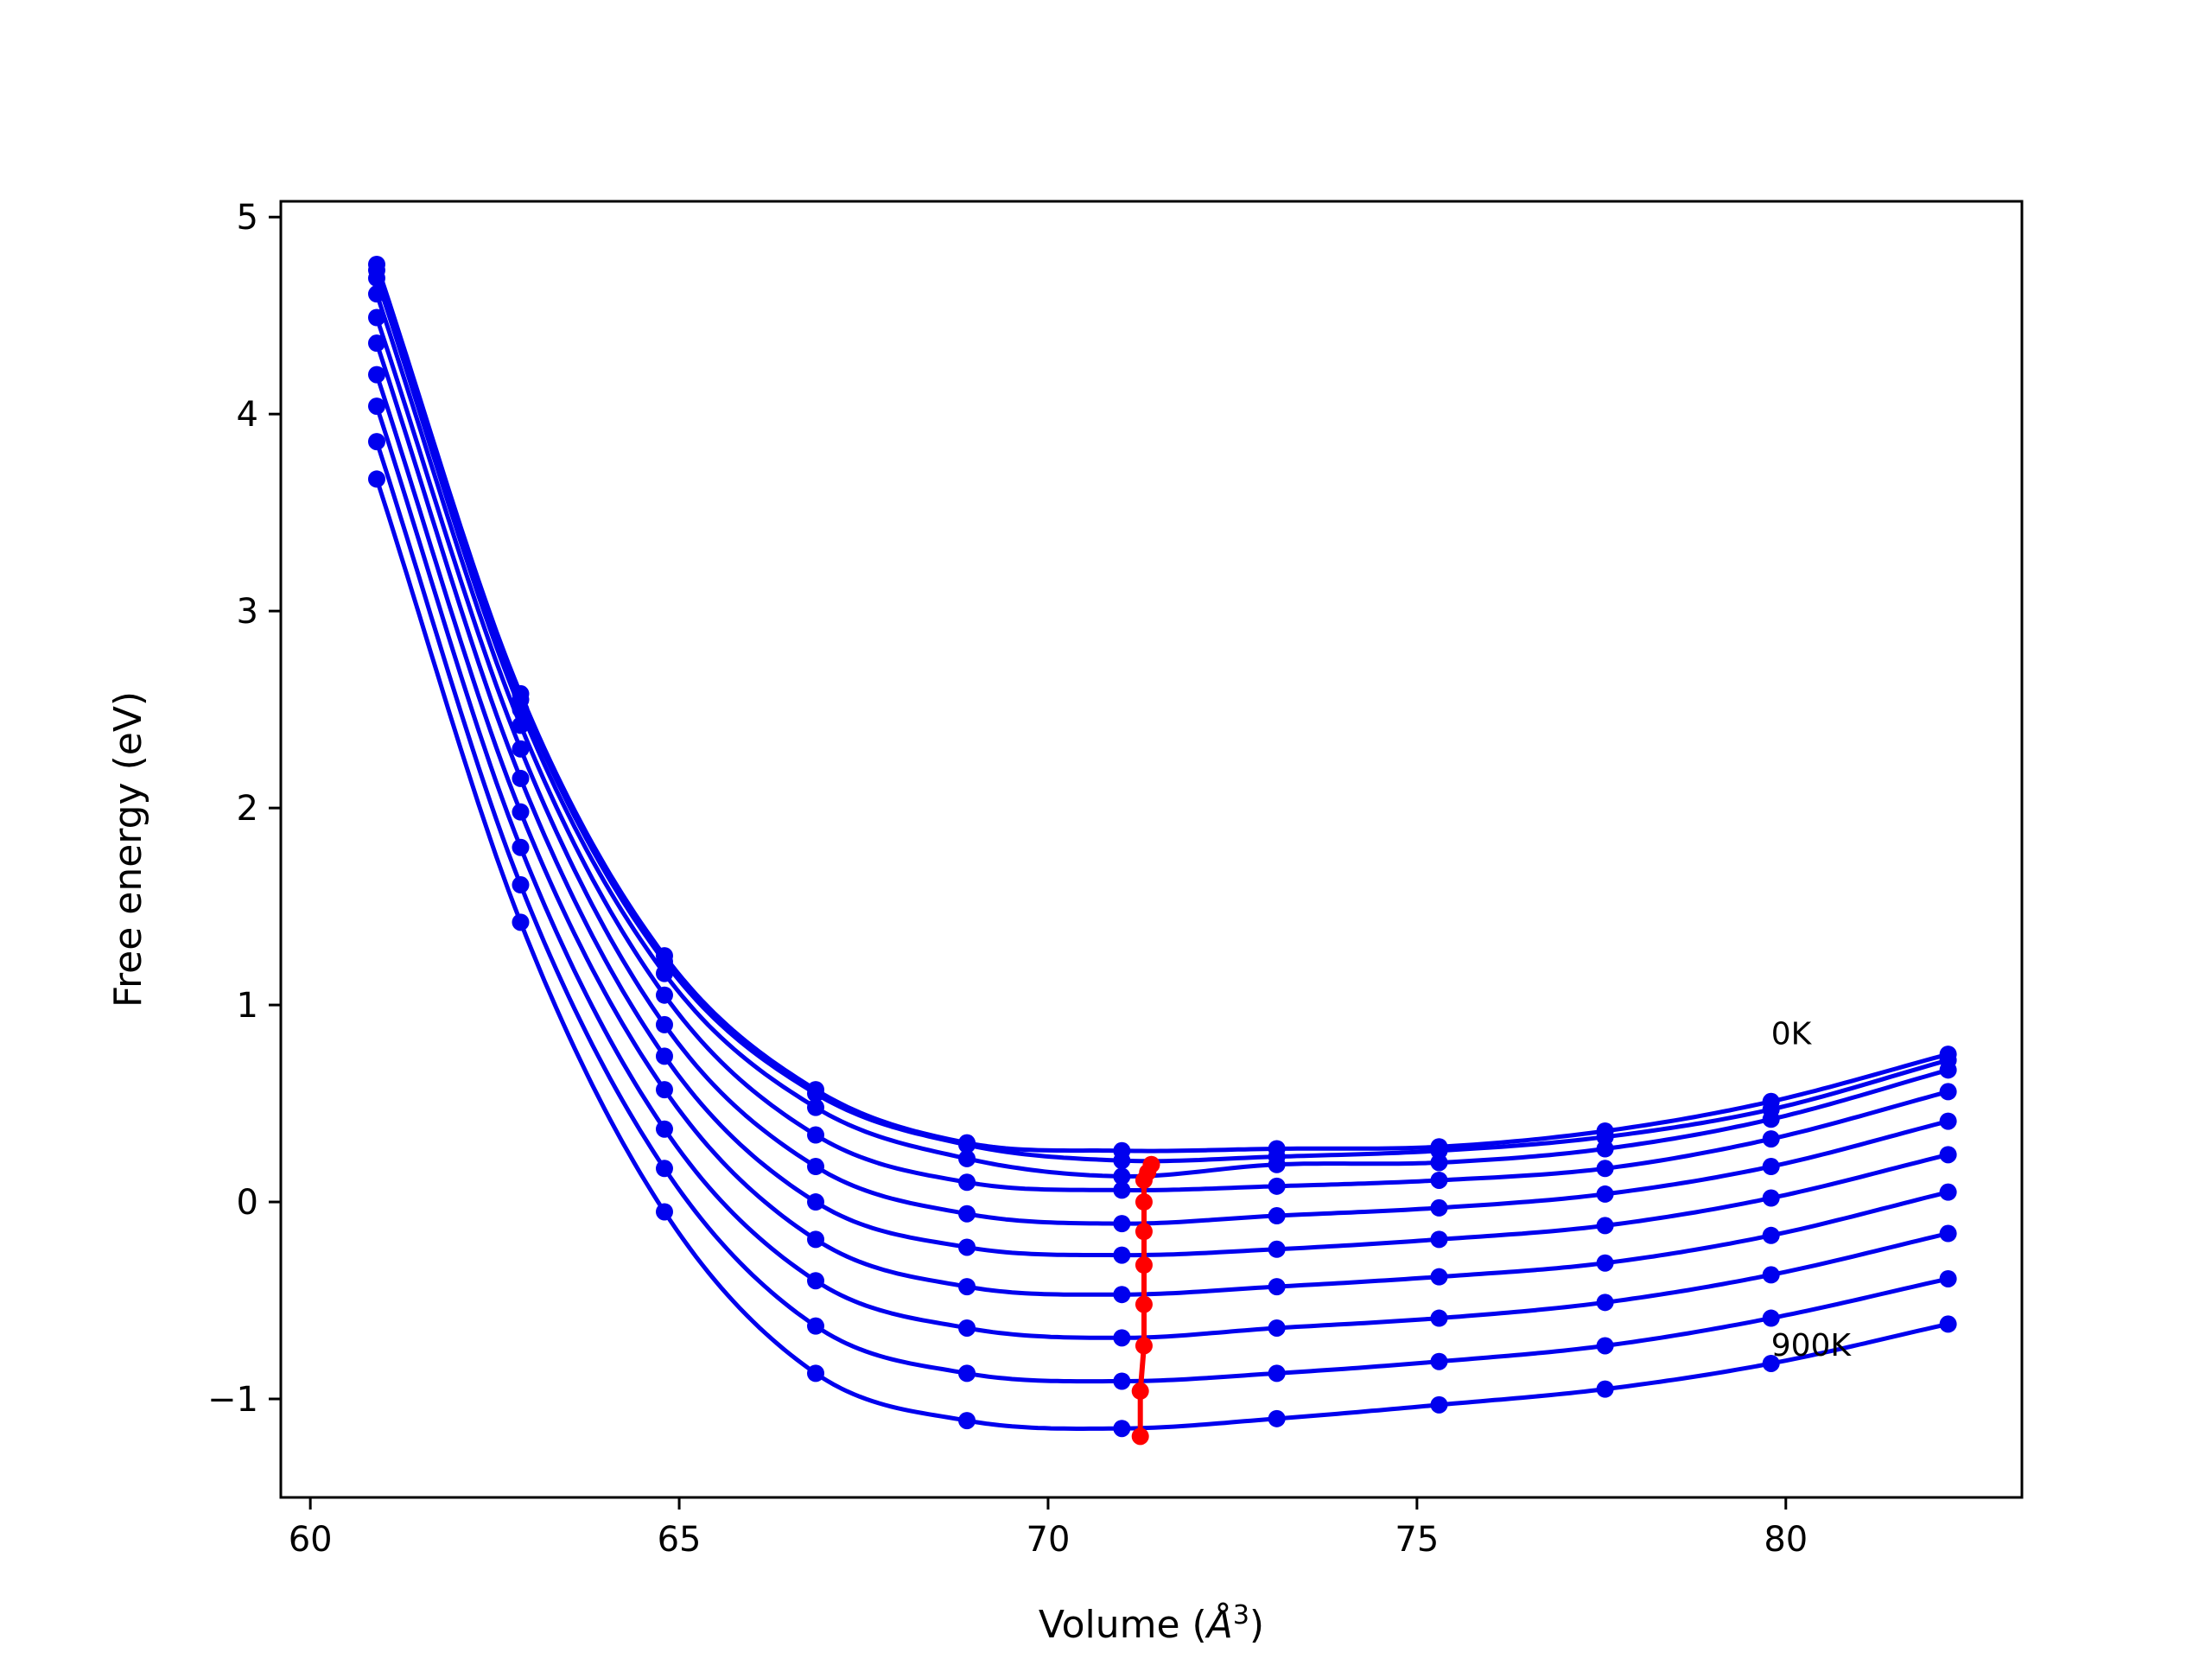 The height and width of the screenshot is (1659, 2212). I want to click on y-tick-label: 1, so click(247, 1006).